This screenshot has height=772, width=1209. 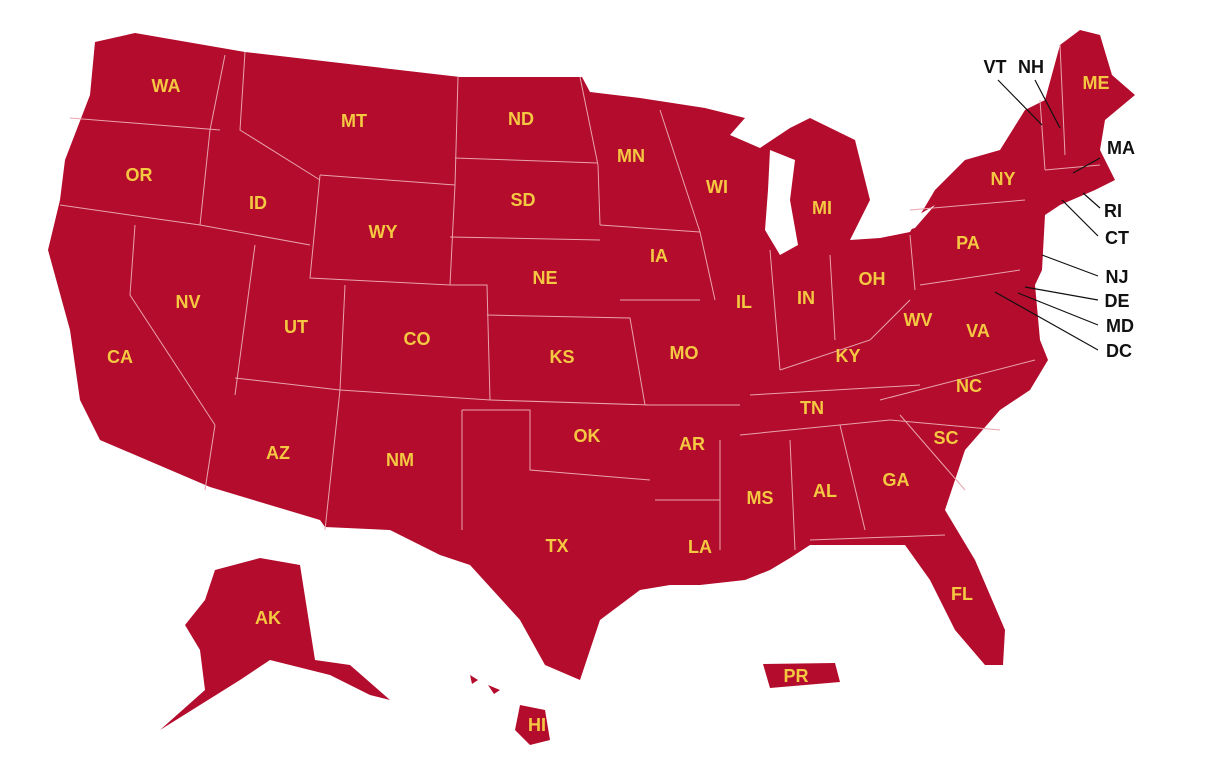 What do you see at coordinates (744, 302) in the screenshot?
I see `state-label: IL` at bounding box center [744, 302].